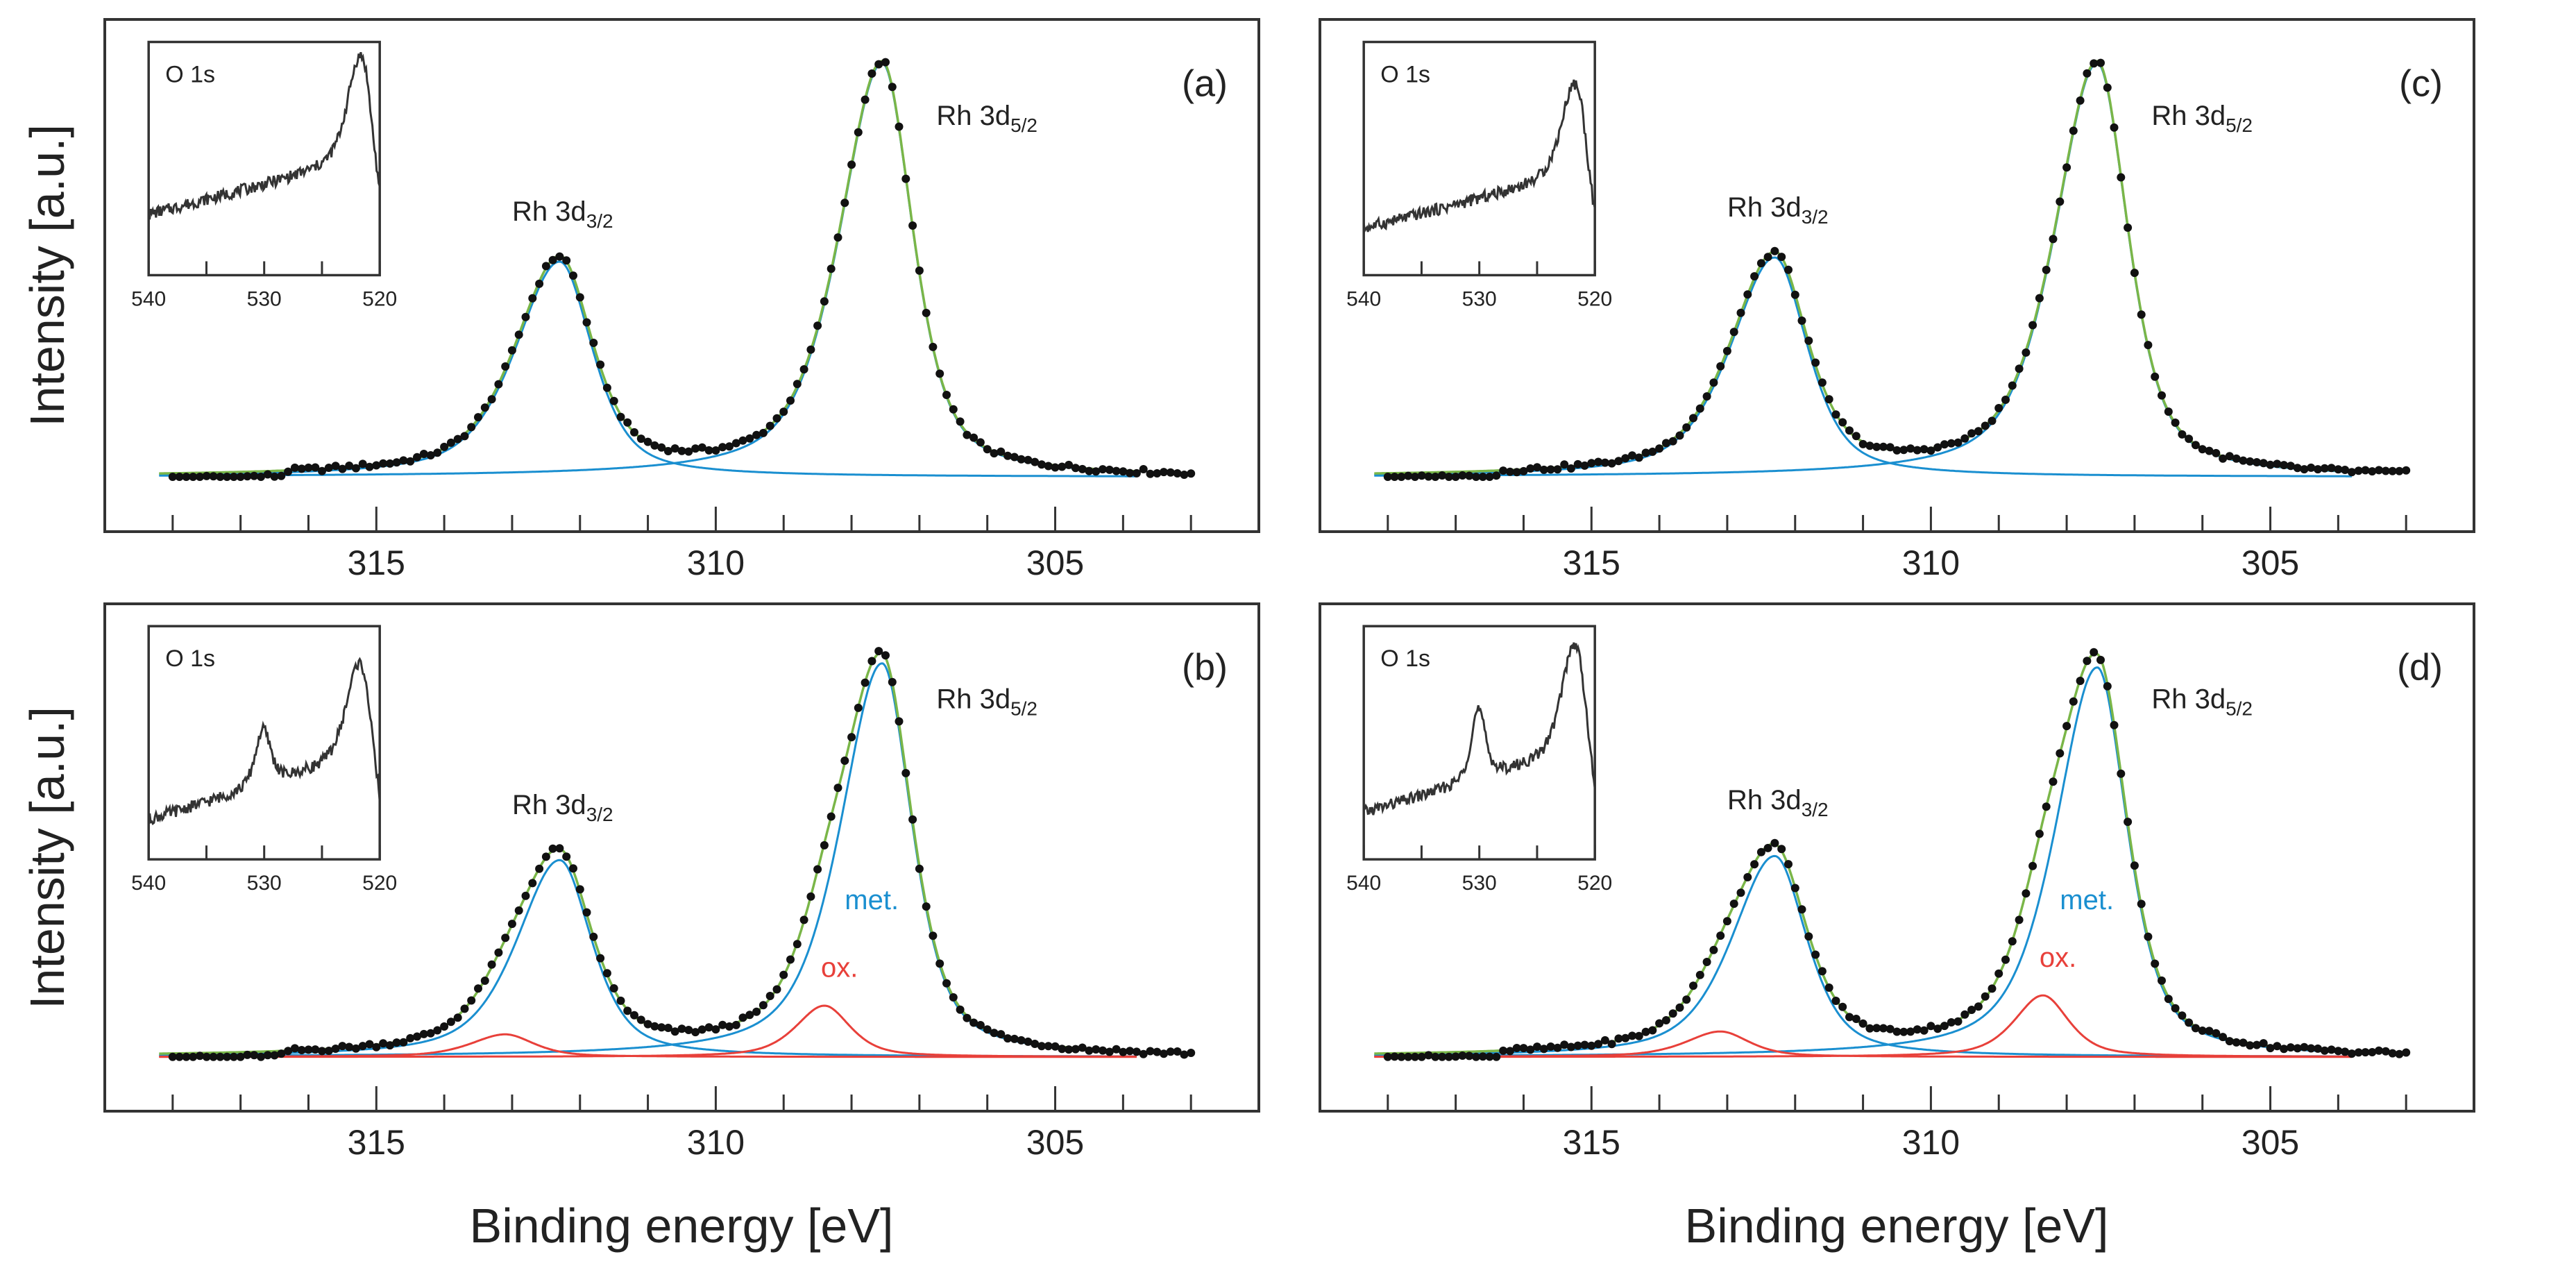 This screenshot has width=2576, height=1284. I want to click on label-rh-3d32: Rh 3d3/2, so click(1778, 802).